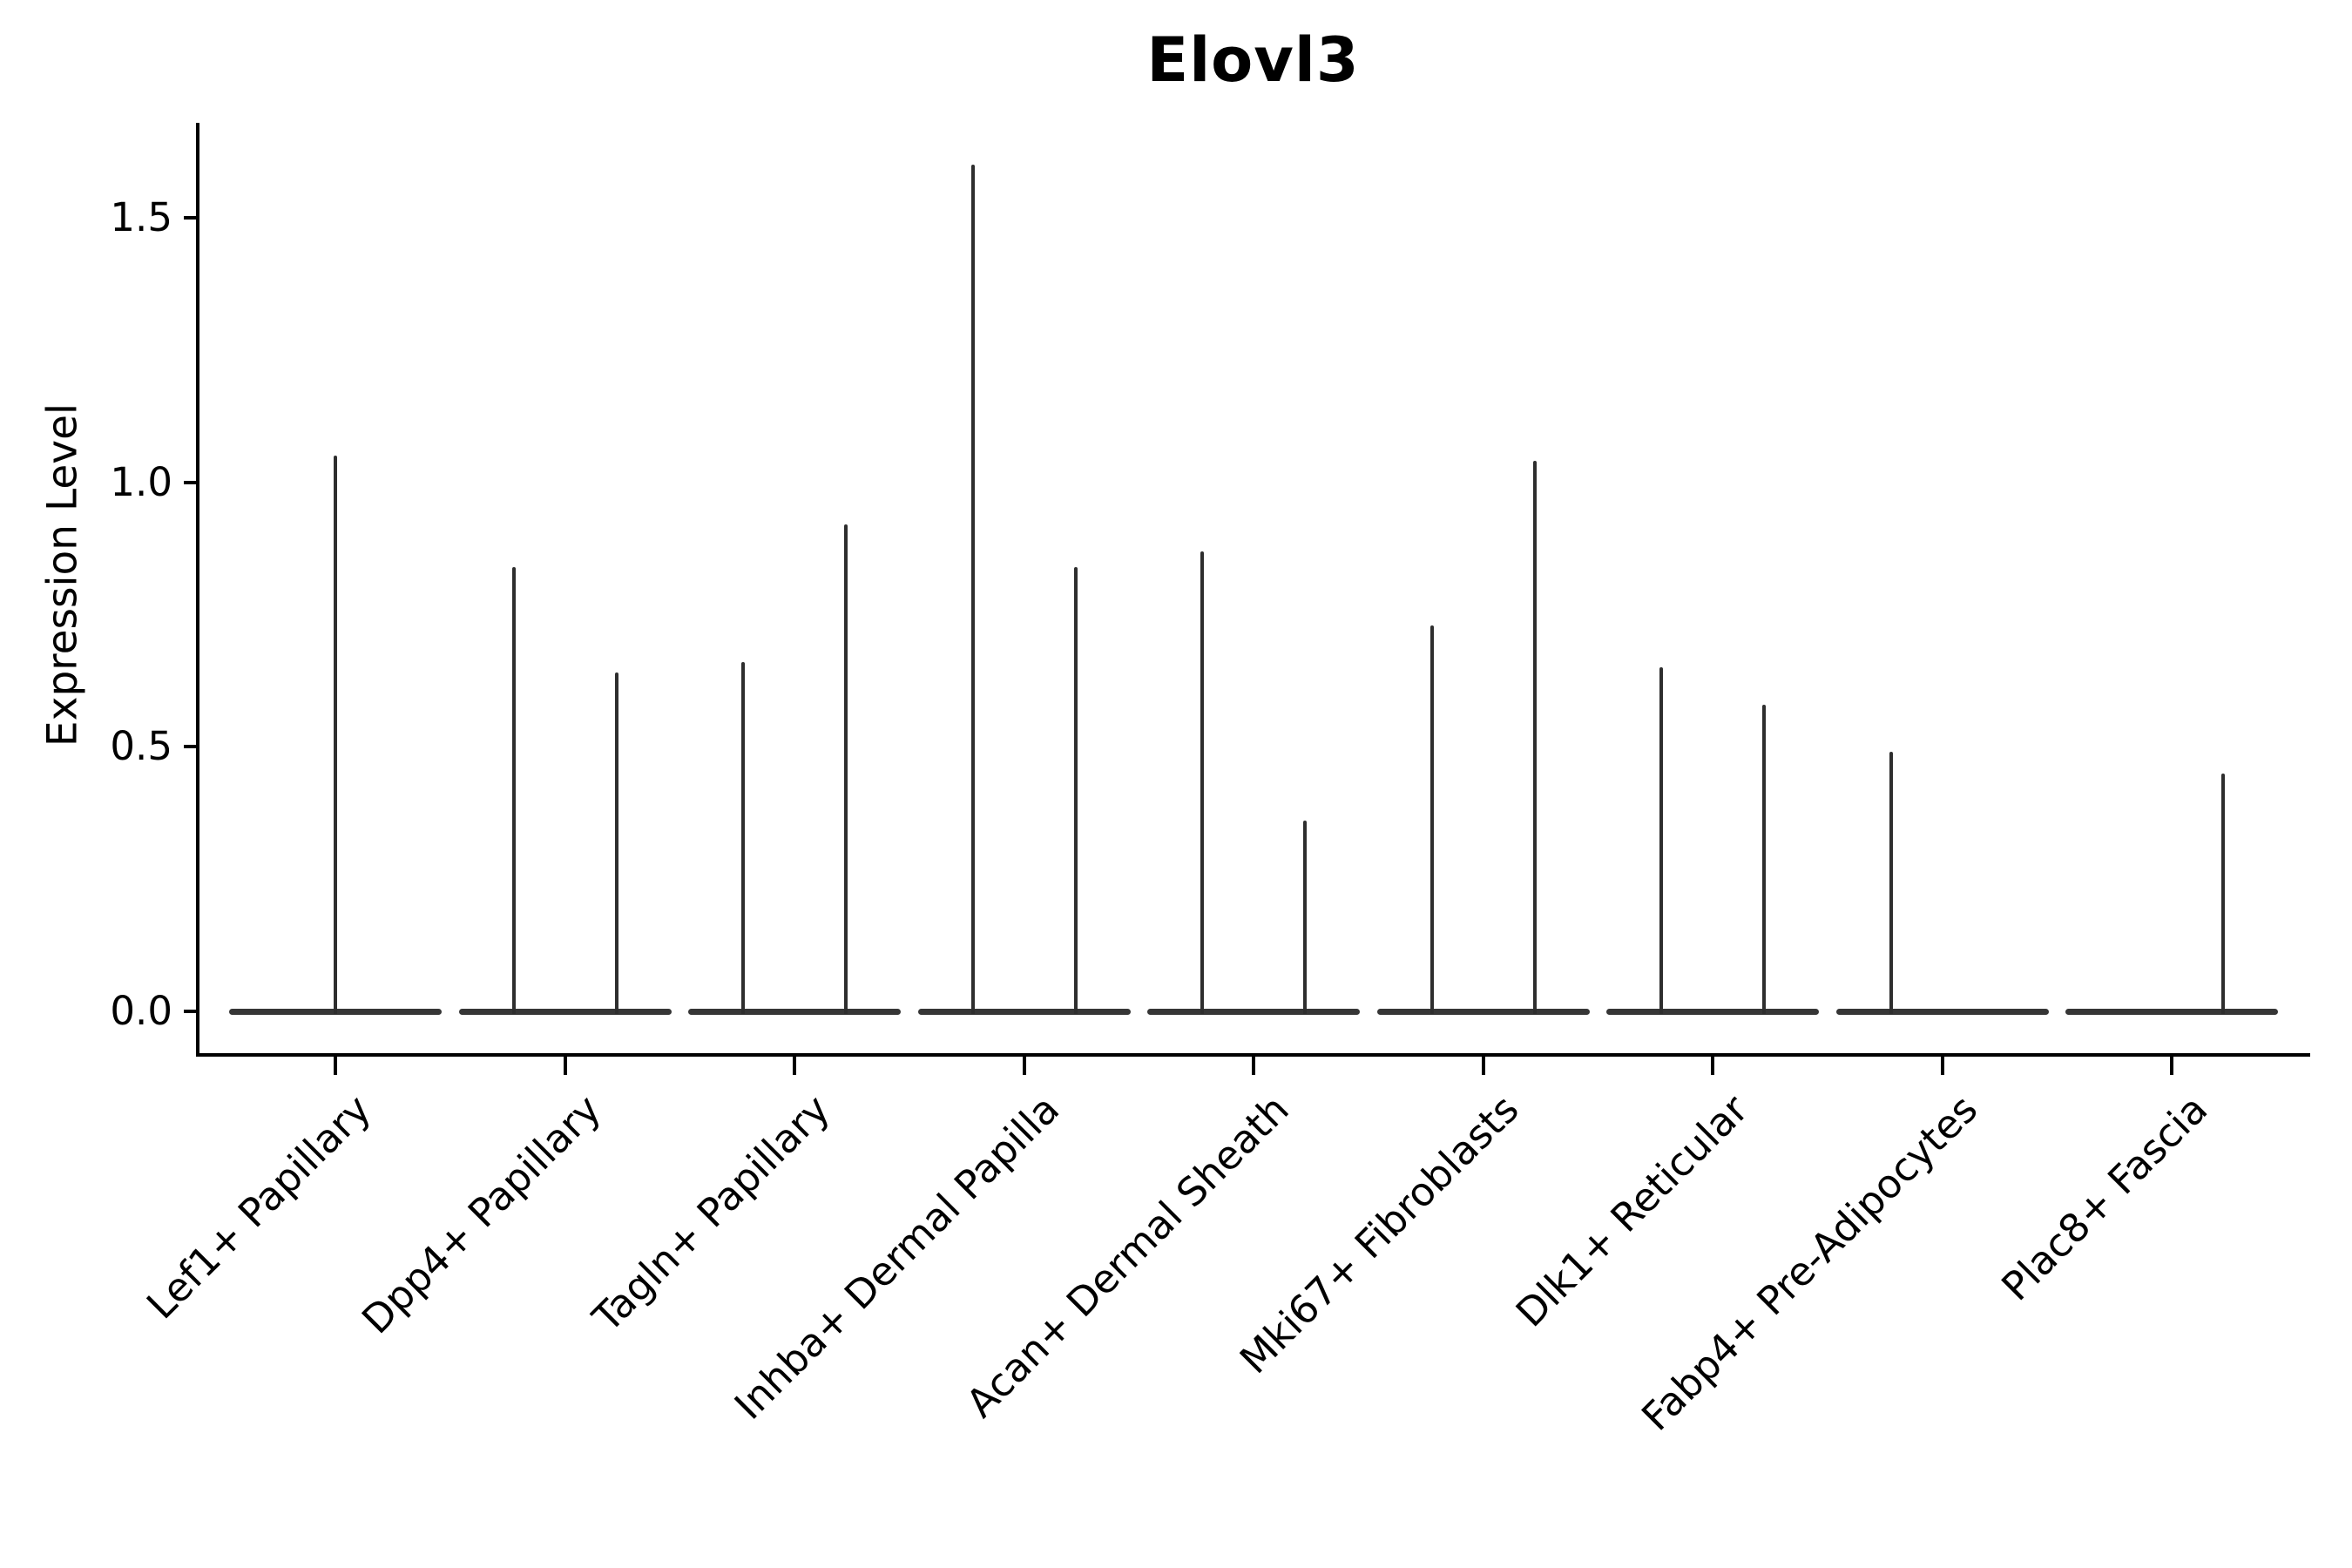 Image resolution: width=2352 pixels, height=1568 pixels. I want to click on y-tick-label: 0.0, so click(141, 1011).